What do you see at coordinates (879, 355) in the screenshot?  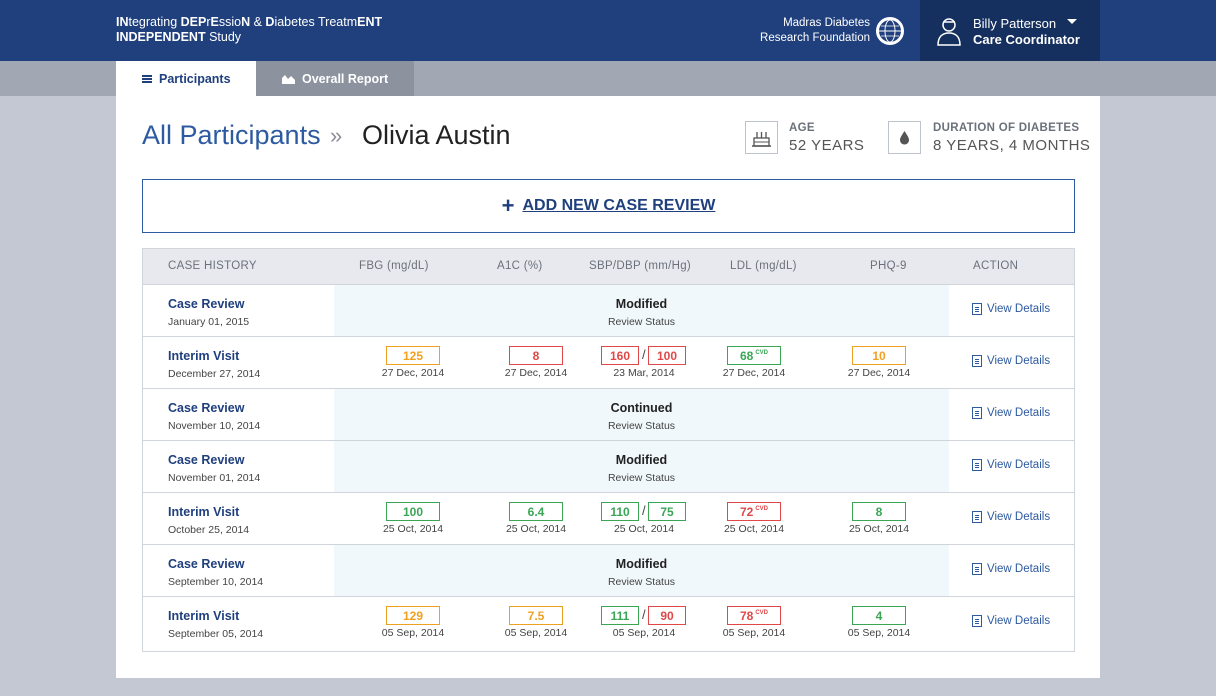 I see `phq9-number: 10` at bounding box center [879, 355].